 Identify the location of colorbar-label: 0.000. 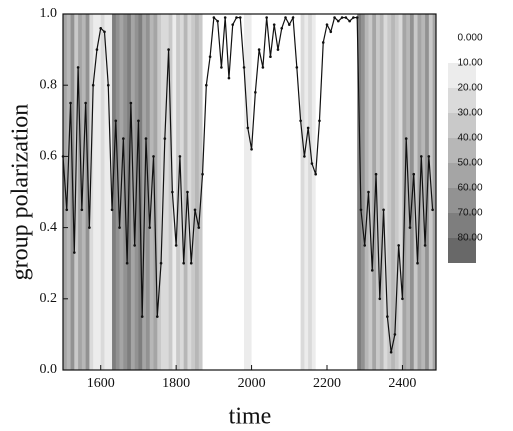
(469, 38).